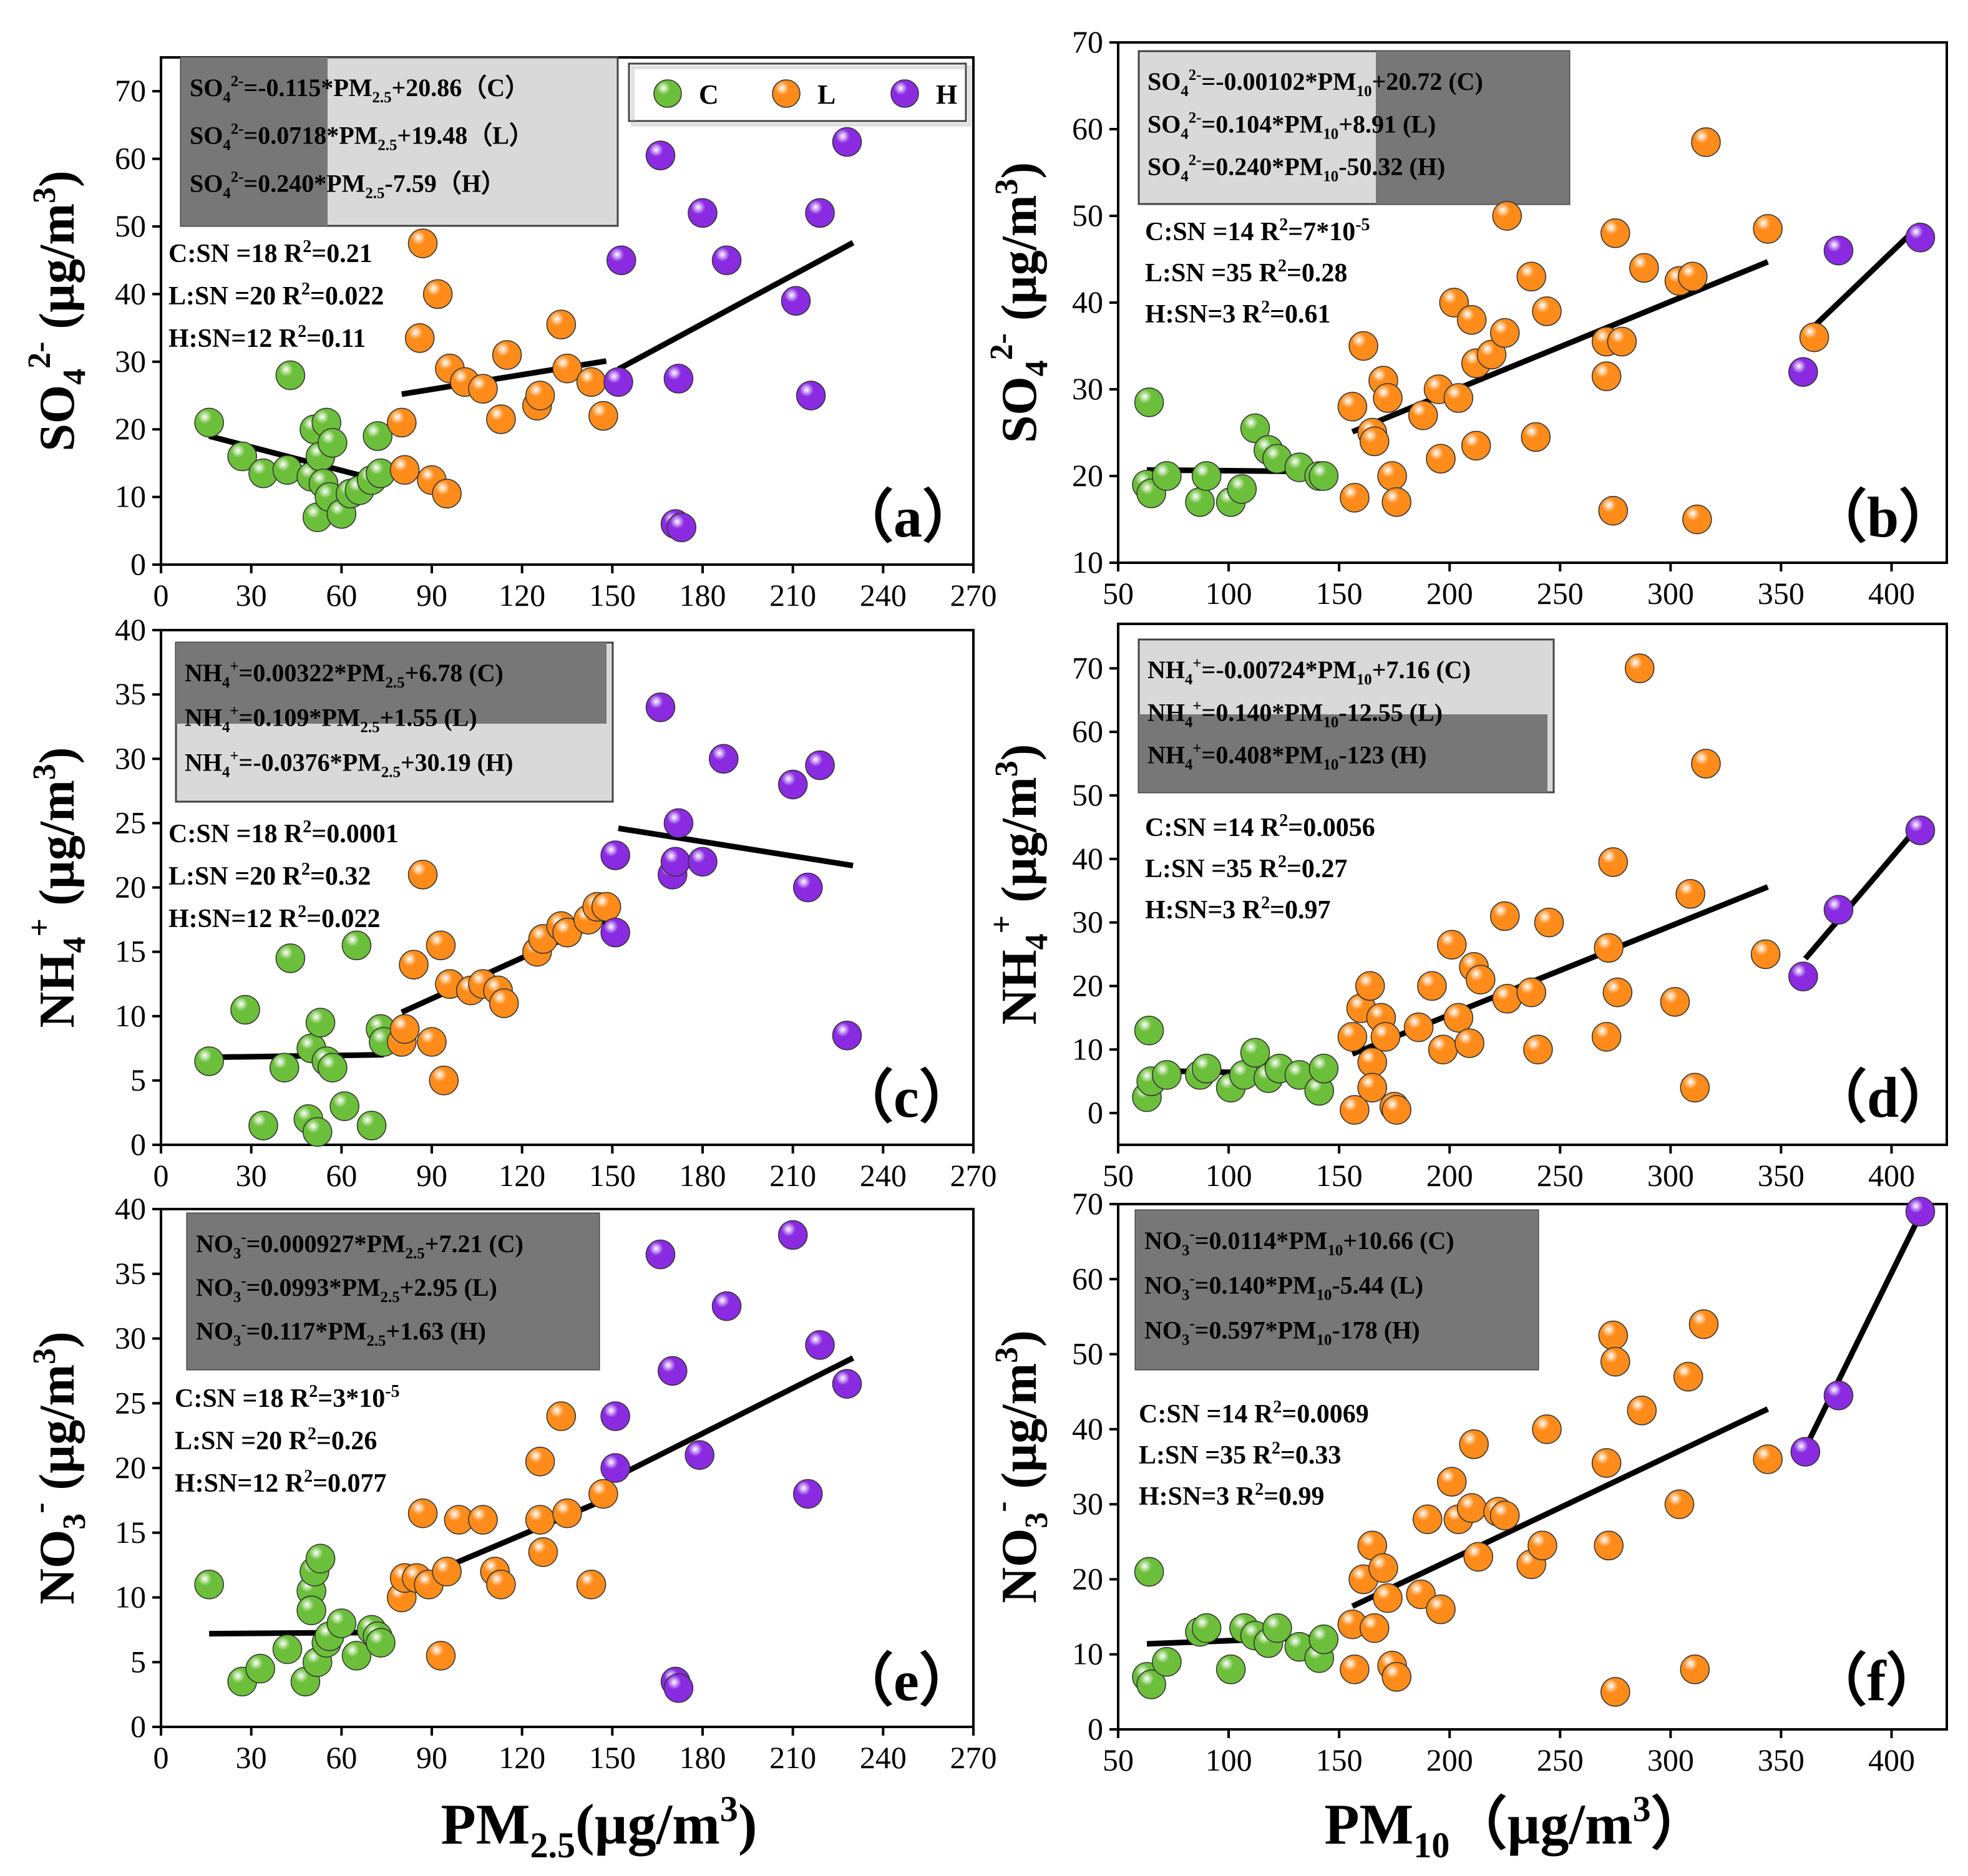 This screenshot has width=1968, height=1876. What do you see at coordinates (274, 917) in the screenshot?
I see `stat-line: H:SN=12 R2=0.022` at bounding box center [274, 917].